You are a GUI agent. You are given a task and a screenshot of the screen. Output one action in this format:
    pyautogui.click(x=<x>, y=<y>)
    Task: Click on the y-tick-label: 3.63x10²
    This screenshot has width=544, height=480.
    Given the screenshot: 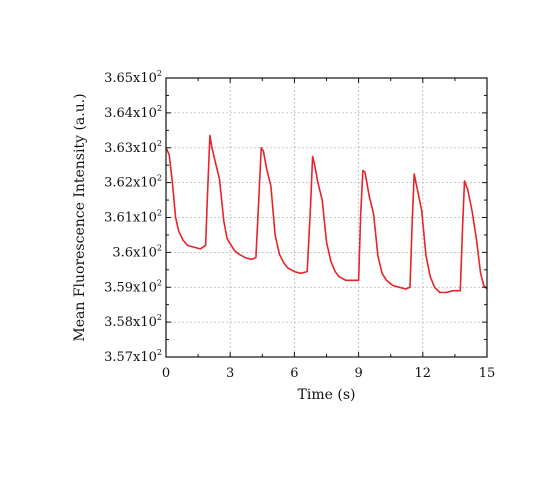 What is the action you would take?
    pyautogui.click(x=133, y=147)
    